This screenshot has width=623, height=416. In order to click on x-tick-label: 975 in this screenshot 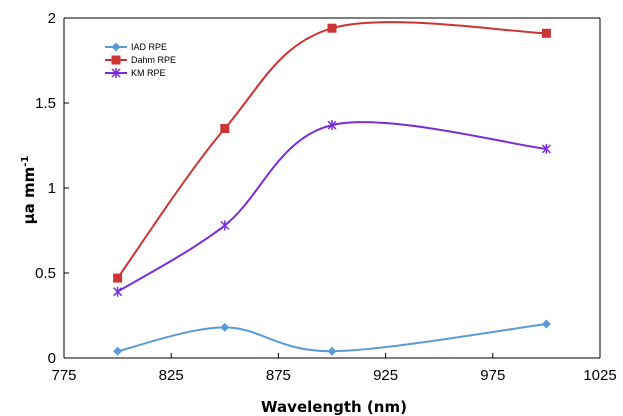, I will do `click(492, 375)`.